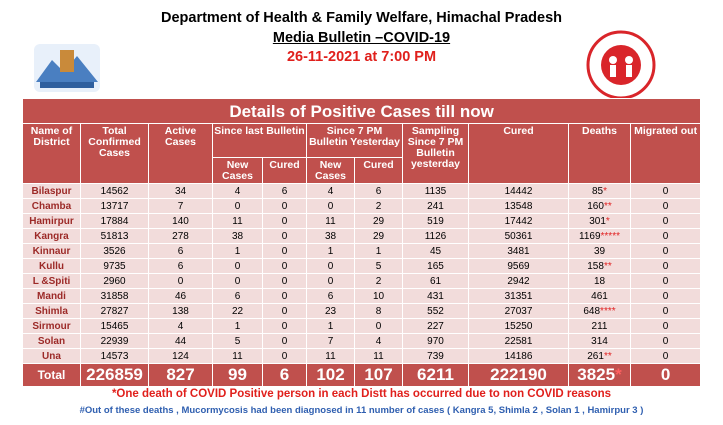  Describe the element at coordinates (51, 375) in the screenshot. I see `district-name: Total` at that location.